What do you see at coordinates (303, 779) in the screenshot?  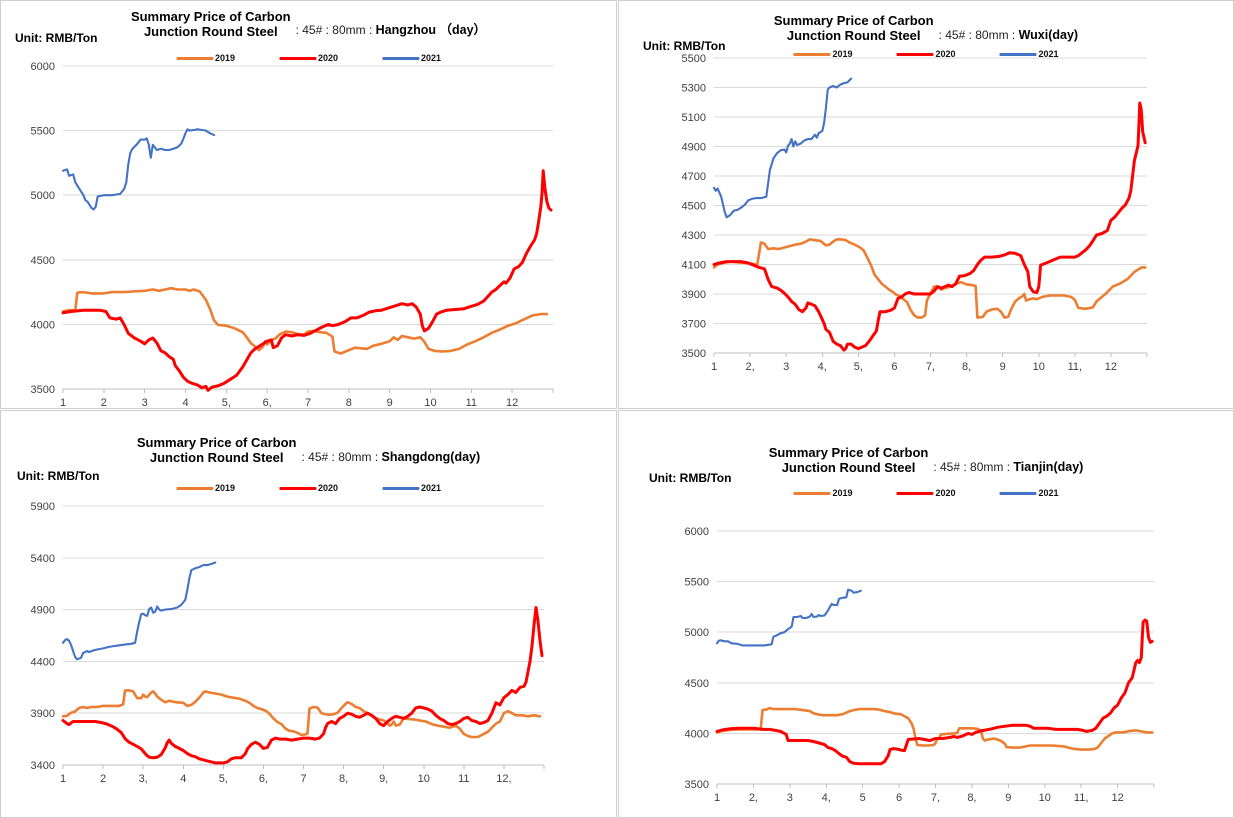 I see `x-tick-label: 7` at bounding box center [303, 779].